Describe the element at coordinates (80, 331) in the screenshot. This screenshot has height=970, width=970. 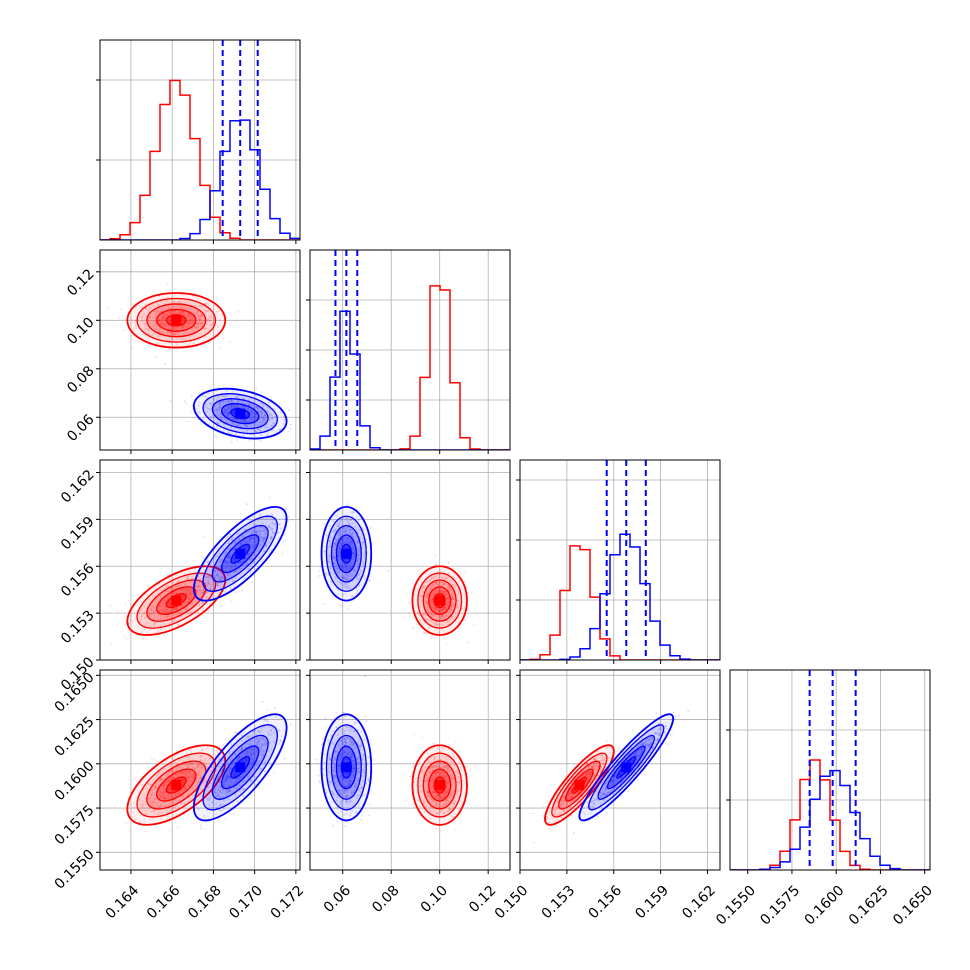
I see `y-tick-label-p1: 0.10` at that location.